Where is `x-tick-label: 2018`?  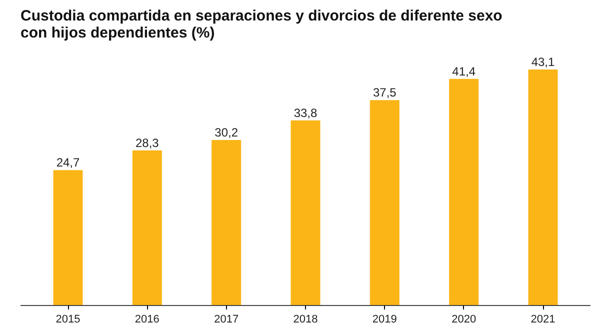
x-tick-label: 2018 is located at coordinates (305, 320).